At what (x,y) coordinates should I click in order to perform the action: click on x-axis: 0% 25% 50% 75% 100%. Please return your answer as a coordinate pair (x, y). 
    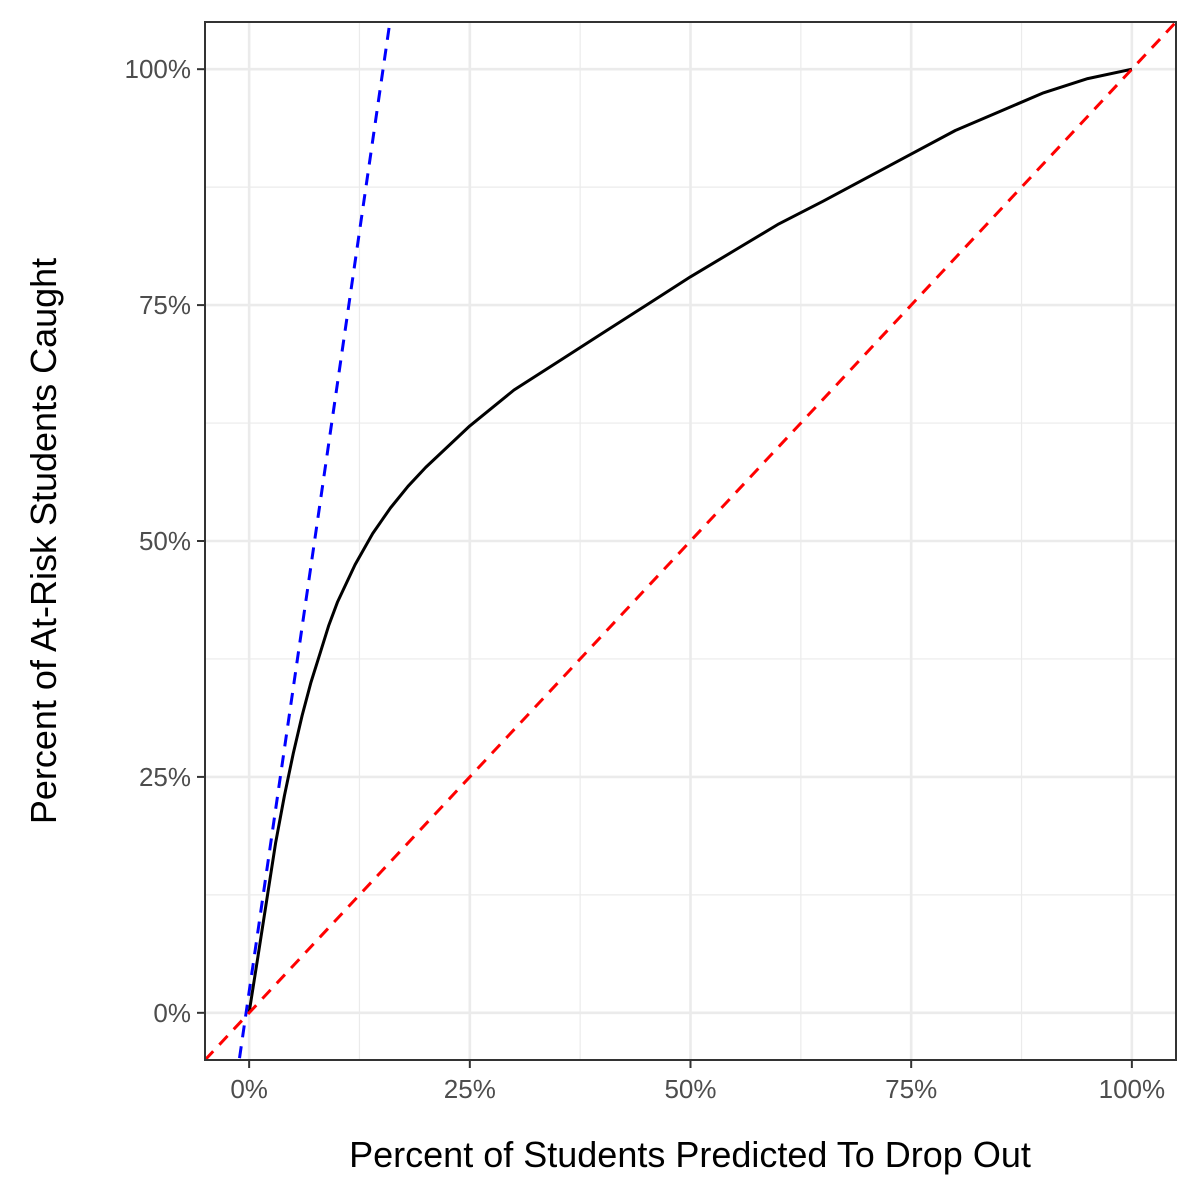
    Looking at the image, I should click on (697, 1082).